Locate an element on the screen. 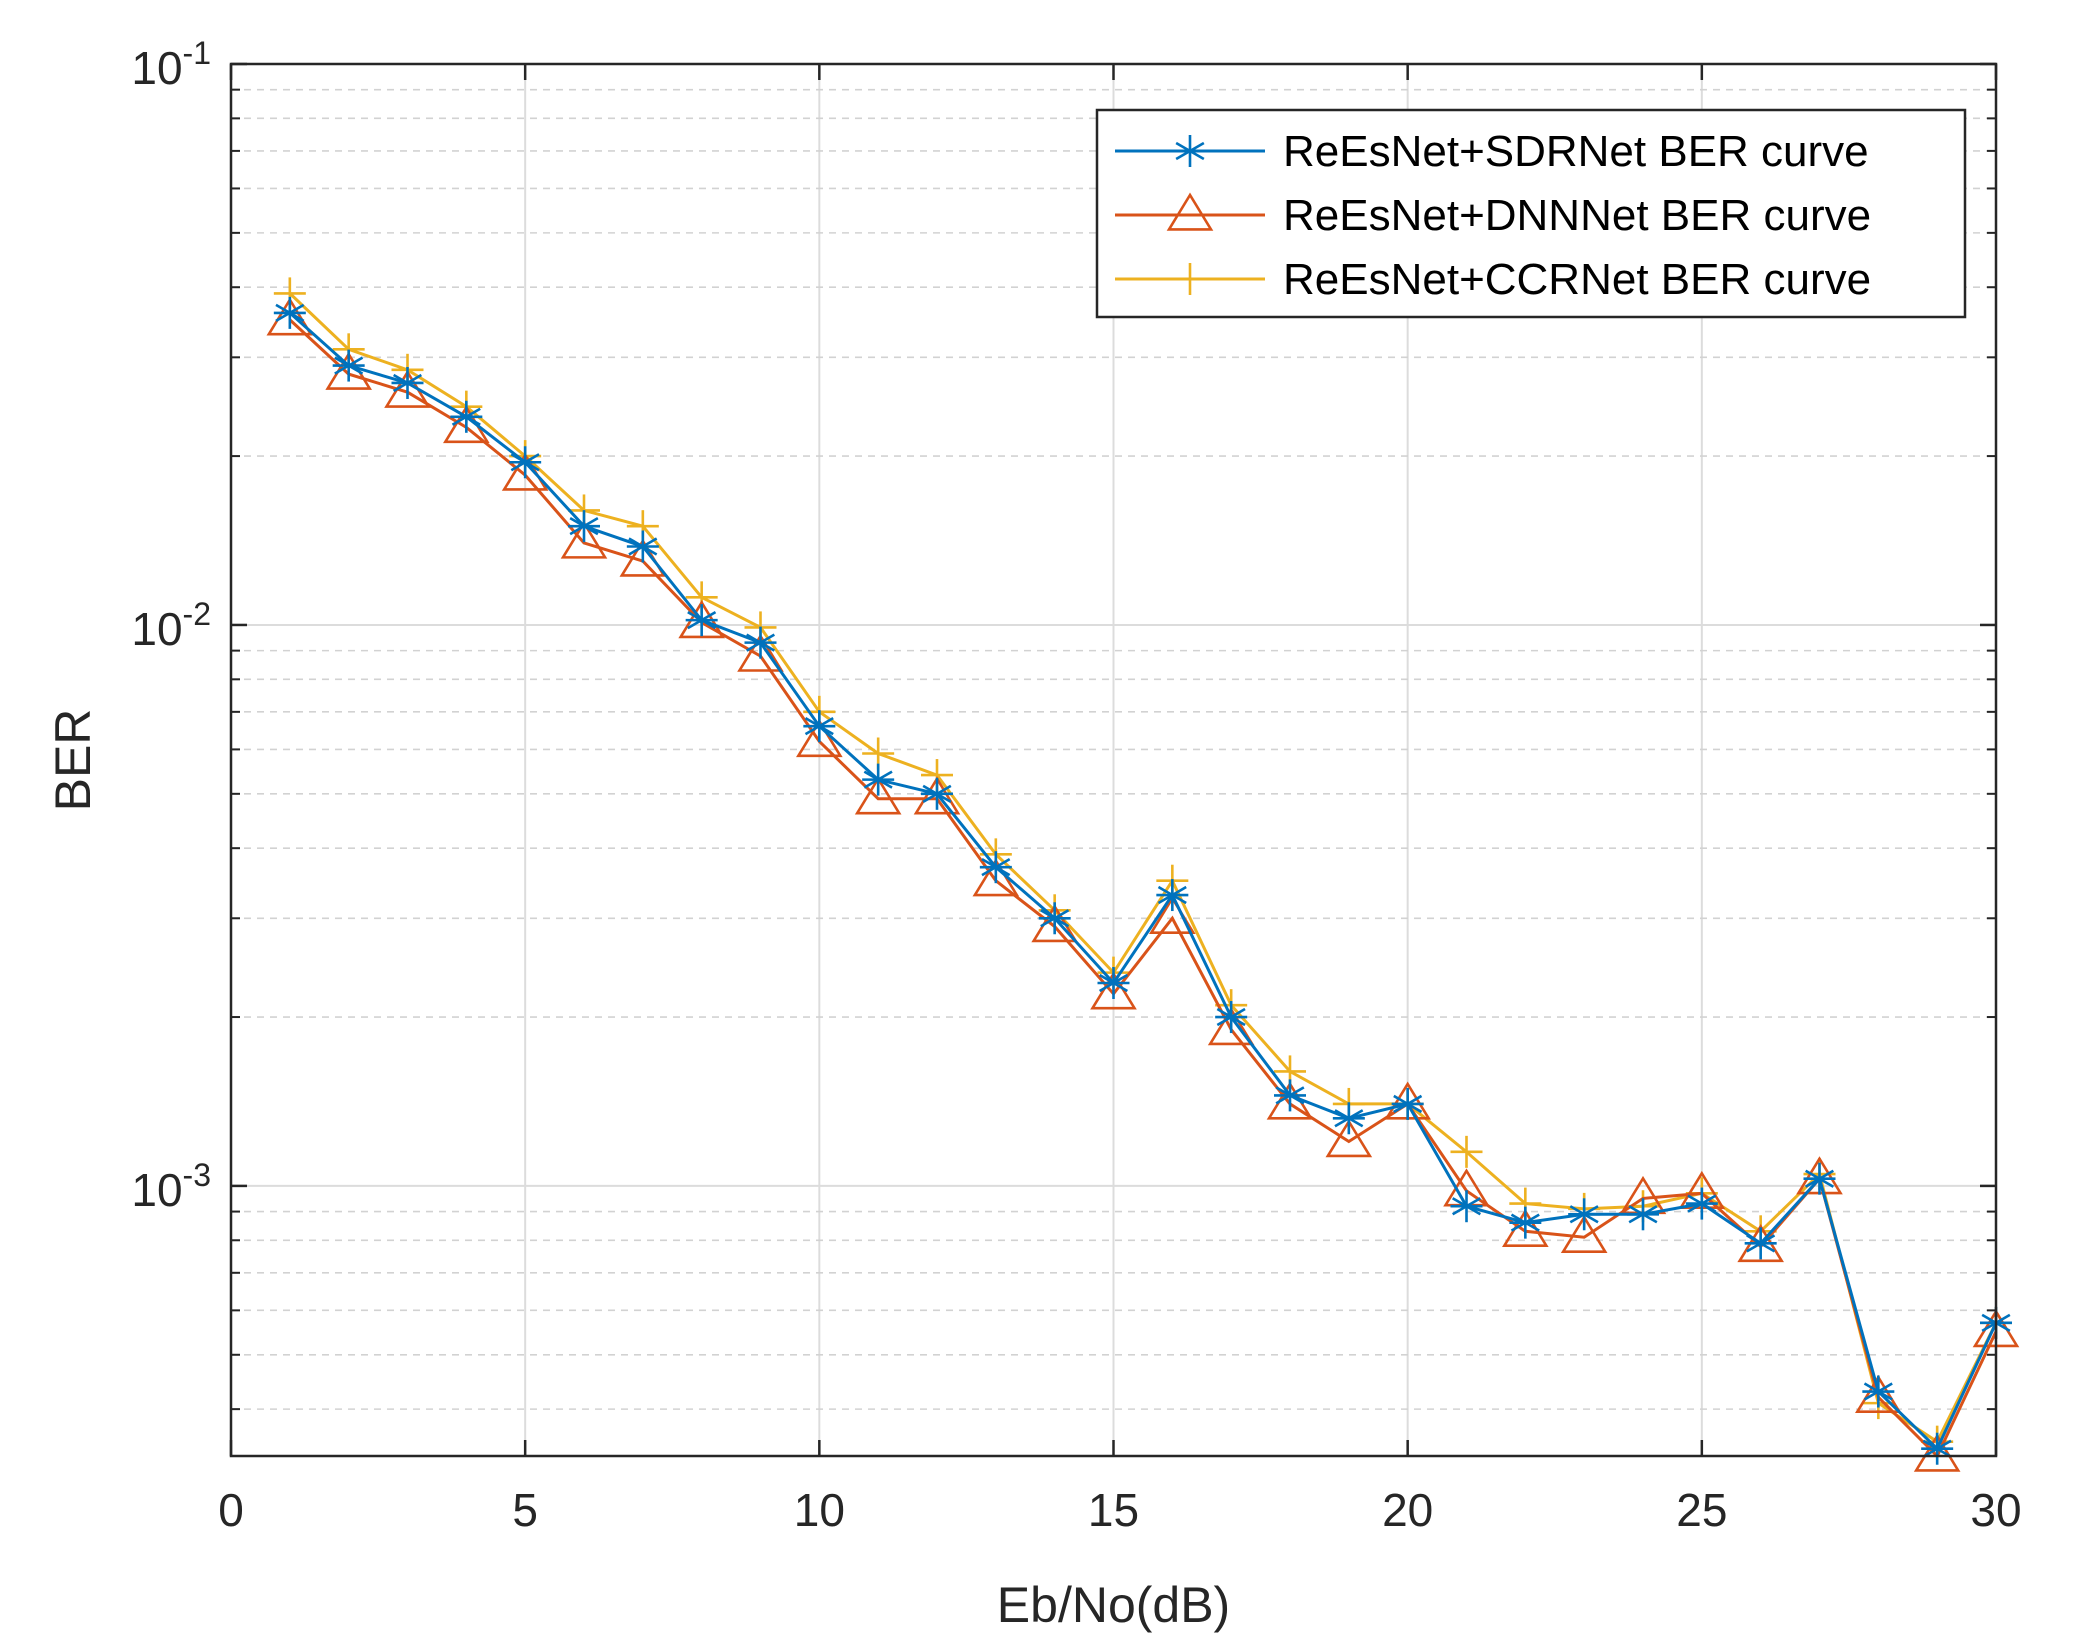  x-tick-label: 0 is located at coordinates (231, 1510).